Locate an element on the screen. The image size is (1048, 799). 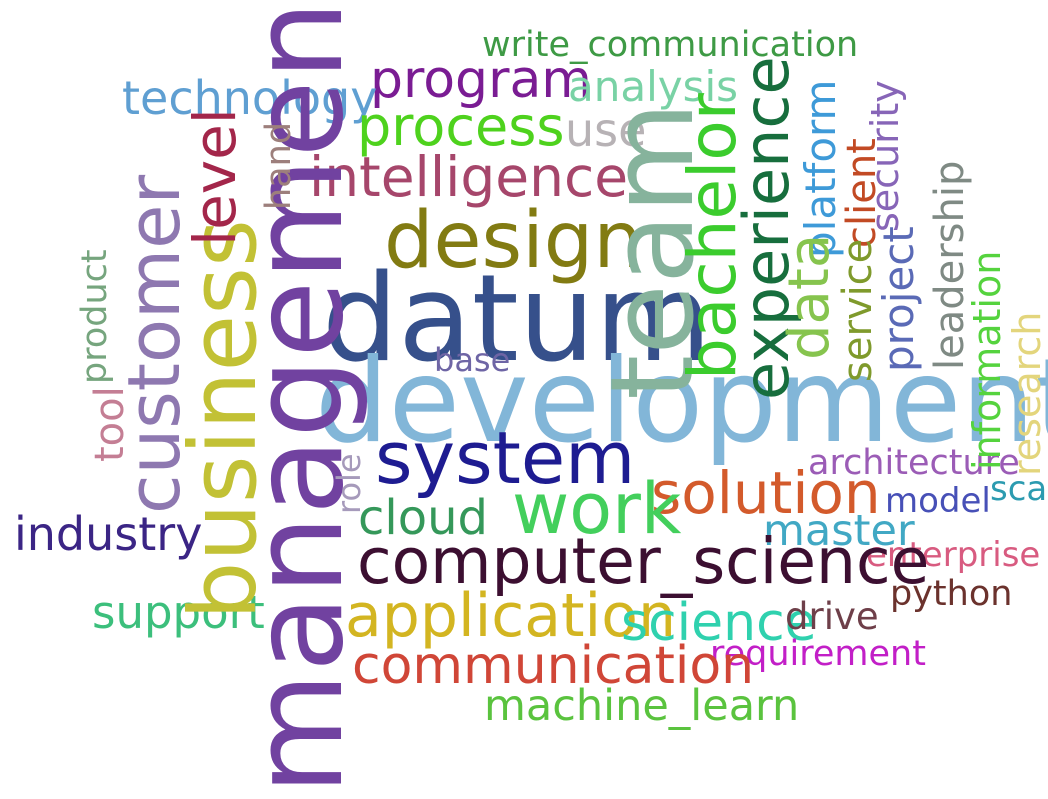
word-project: project is located at coordinates (898, 299).